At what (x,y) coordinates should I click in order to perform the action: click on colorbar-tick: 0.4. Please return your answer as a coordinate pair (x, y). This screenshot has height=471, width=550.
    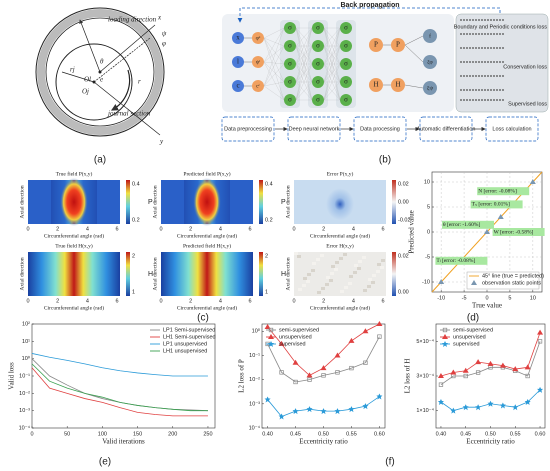
    Looking at the image, I should click on (136, 184).